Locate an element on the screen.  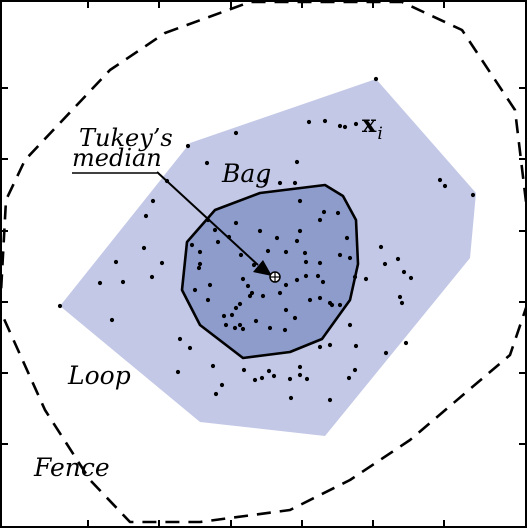
loop-label: Loop is located at coordinates (99, 375).